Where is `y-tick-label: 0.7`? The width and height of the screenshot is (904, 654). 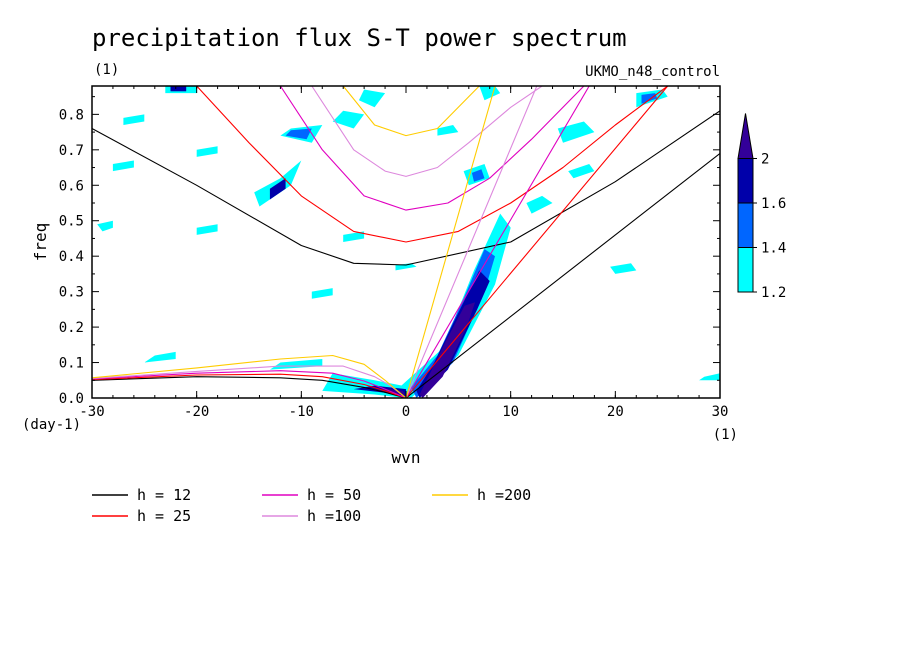
y-tick-label: 0.7 is located at coordinates (71, 151).